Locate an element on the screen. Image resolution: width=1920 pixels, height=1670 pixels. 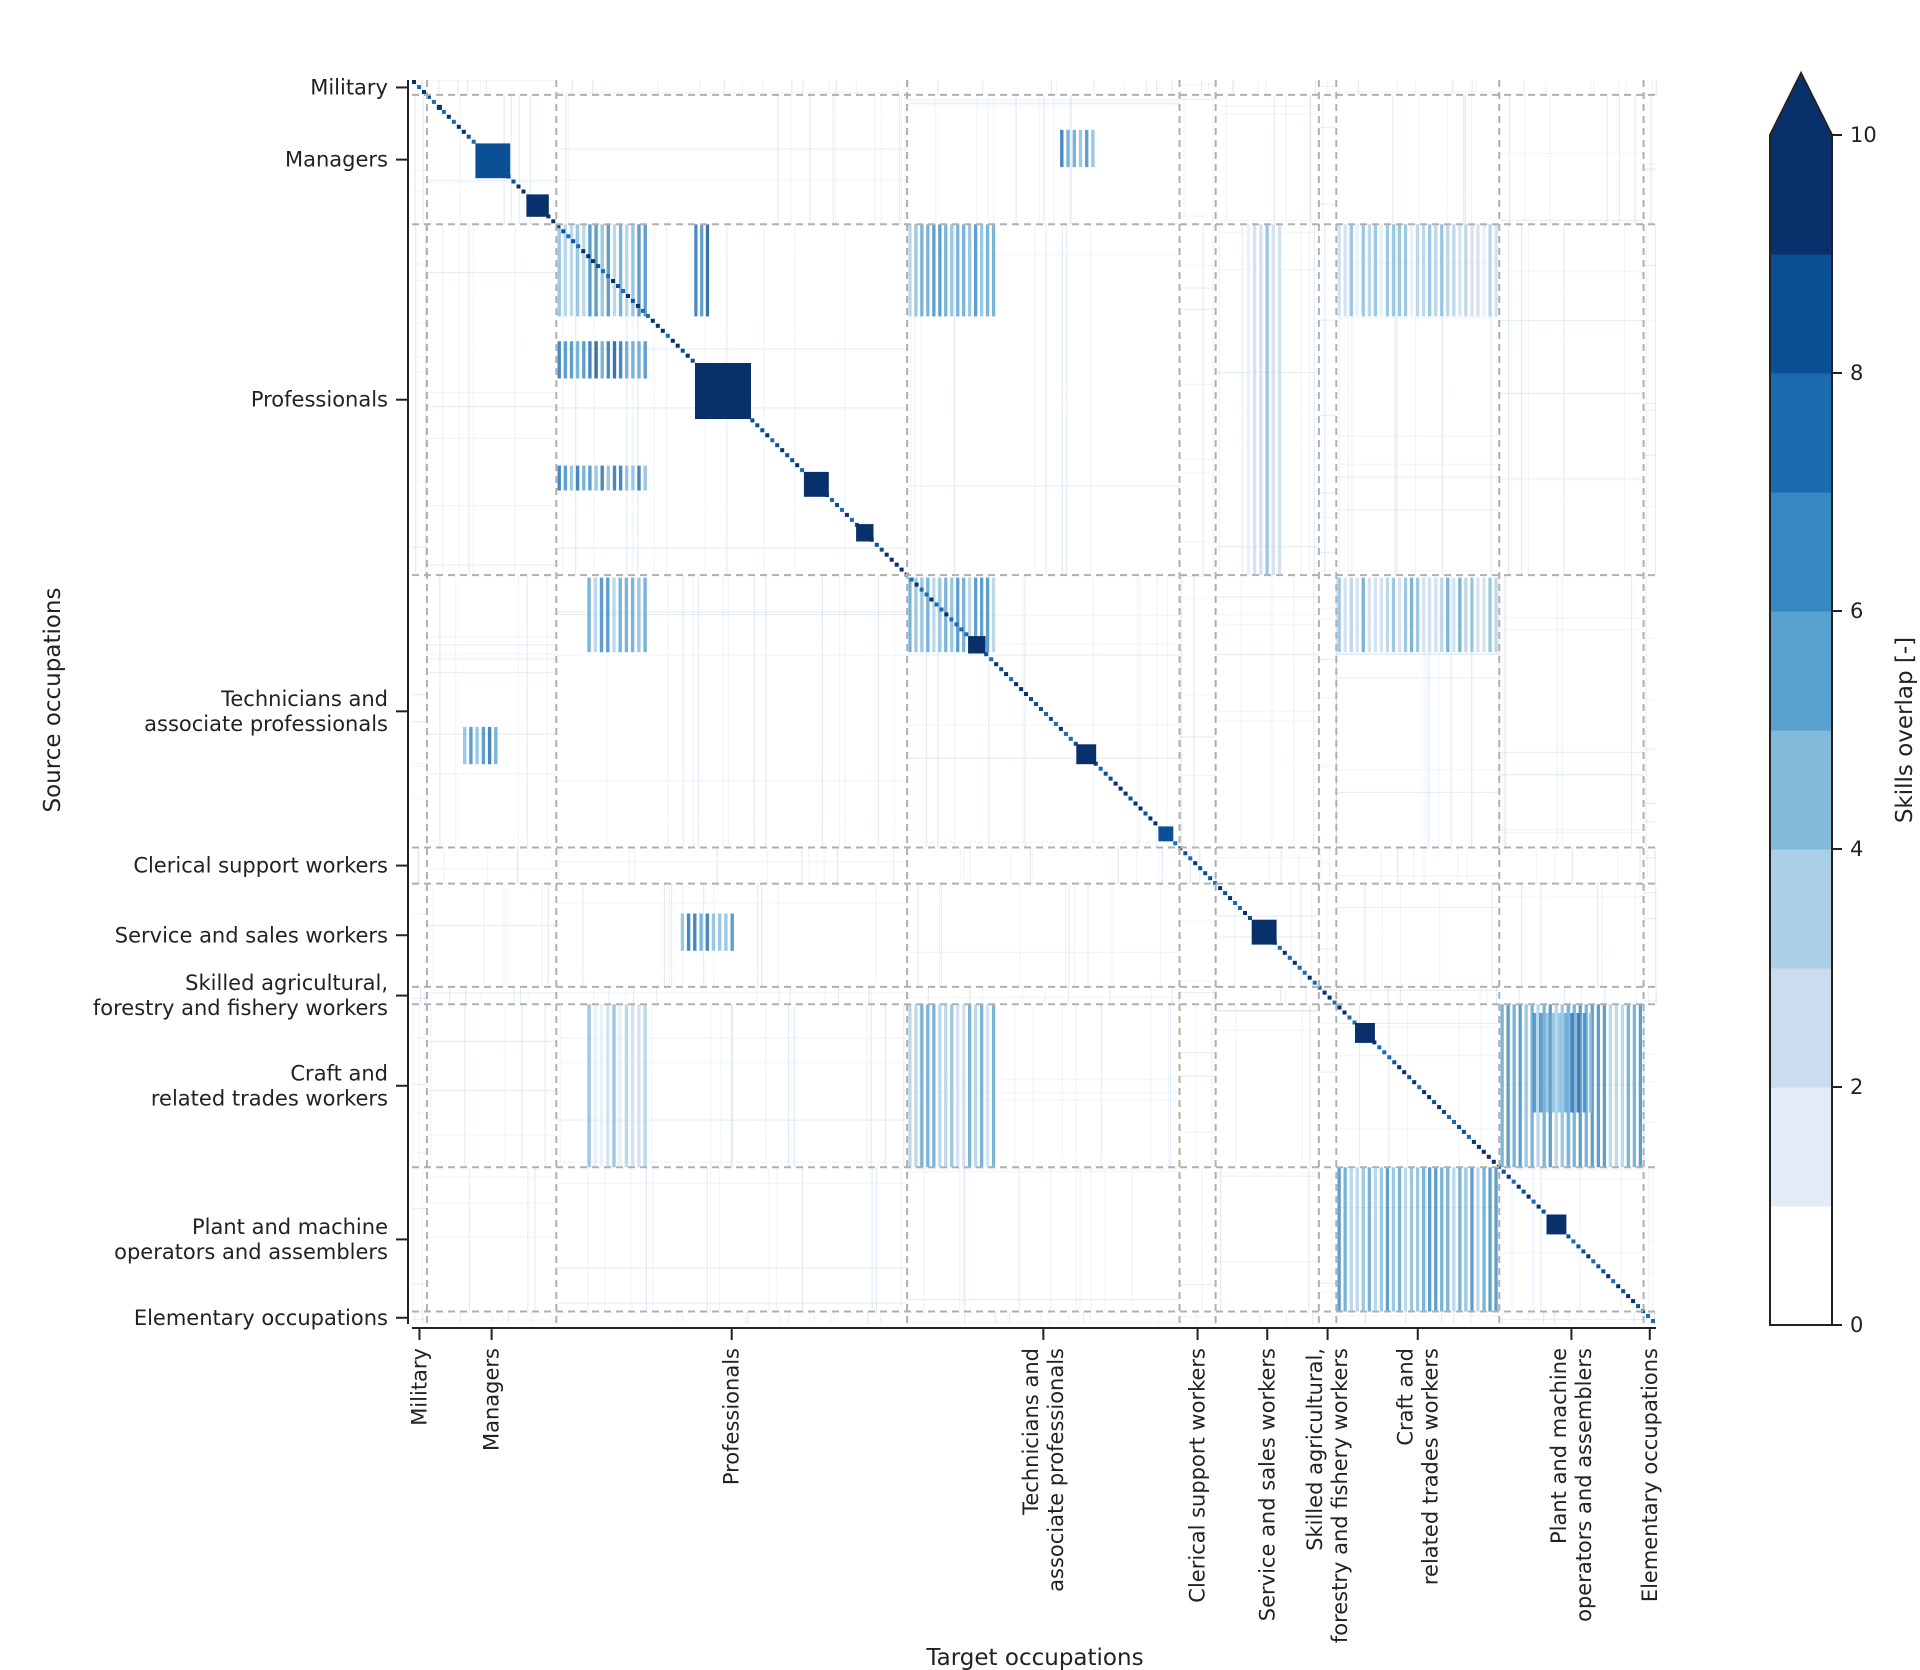
y-tick-label: Plant and machine is located at coordinates (290, 1227).